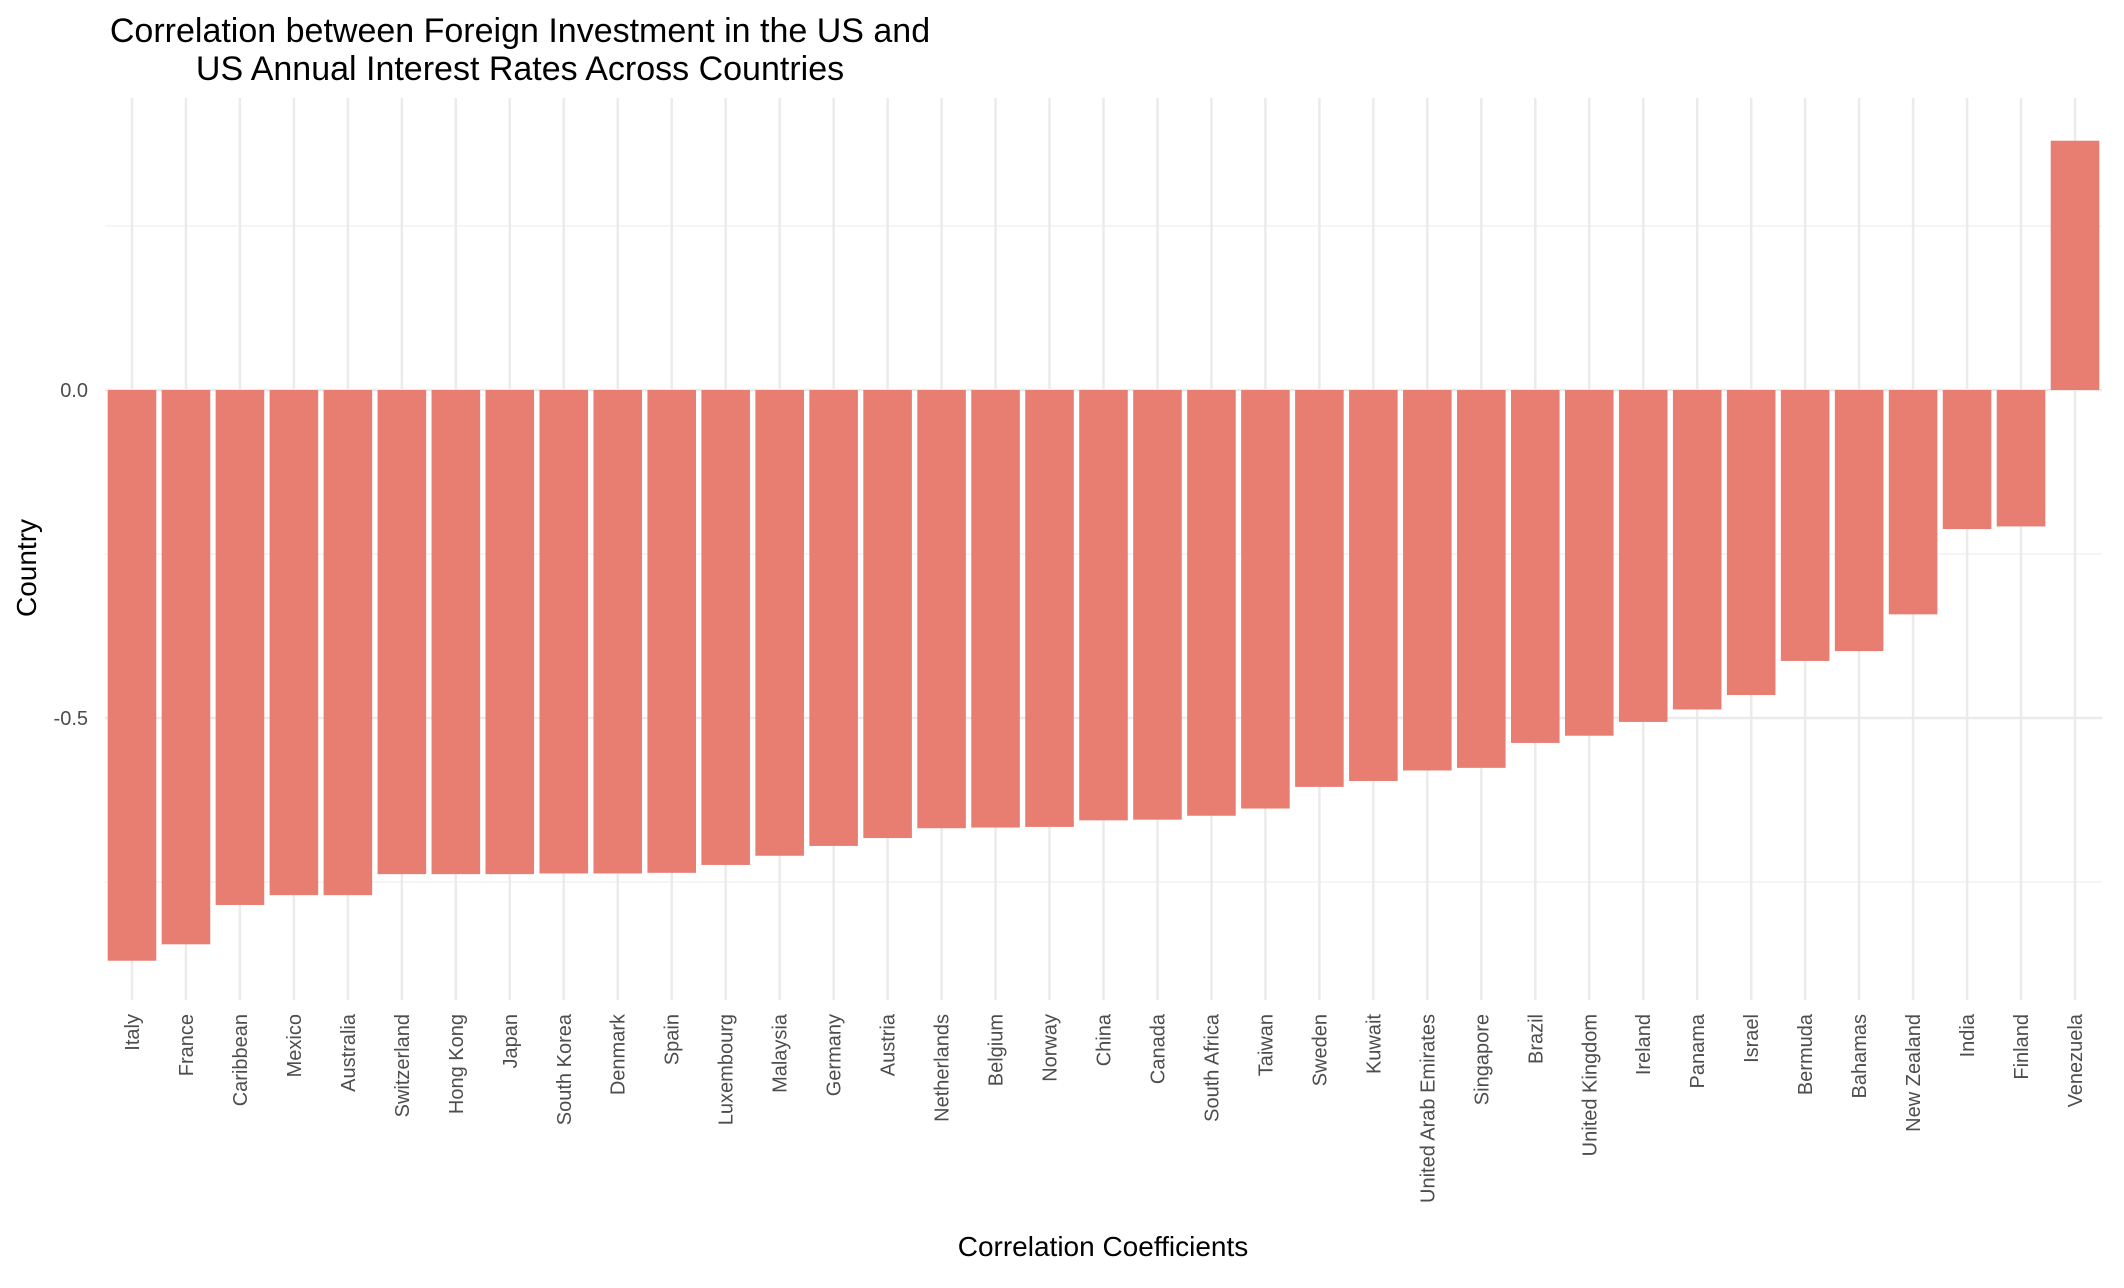 This screenshot has height=1288, width=2124. What do you see at coordinates (511, 1041) in the screenshot?
I see `x-tick-label: Japan` at bounding box center [511, 1041].